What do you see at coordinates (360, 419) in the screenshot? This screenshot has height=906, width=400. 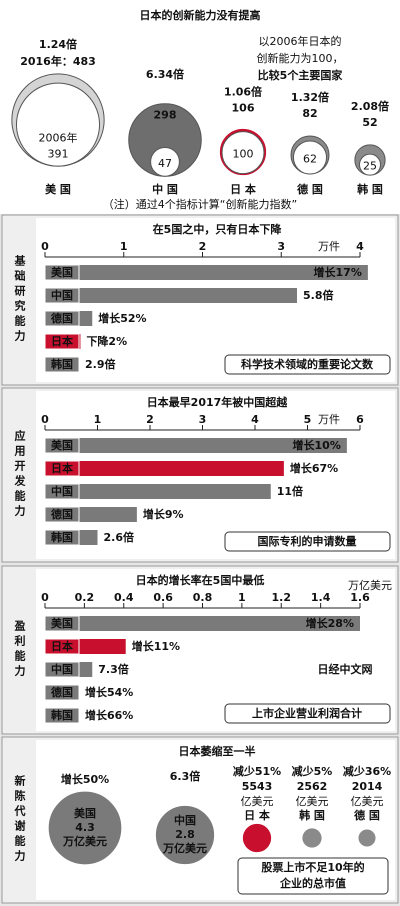 I see `tick-label: 6` at bounding box center [360, 419].